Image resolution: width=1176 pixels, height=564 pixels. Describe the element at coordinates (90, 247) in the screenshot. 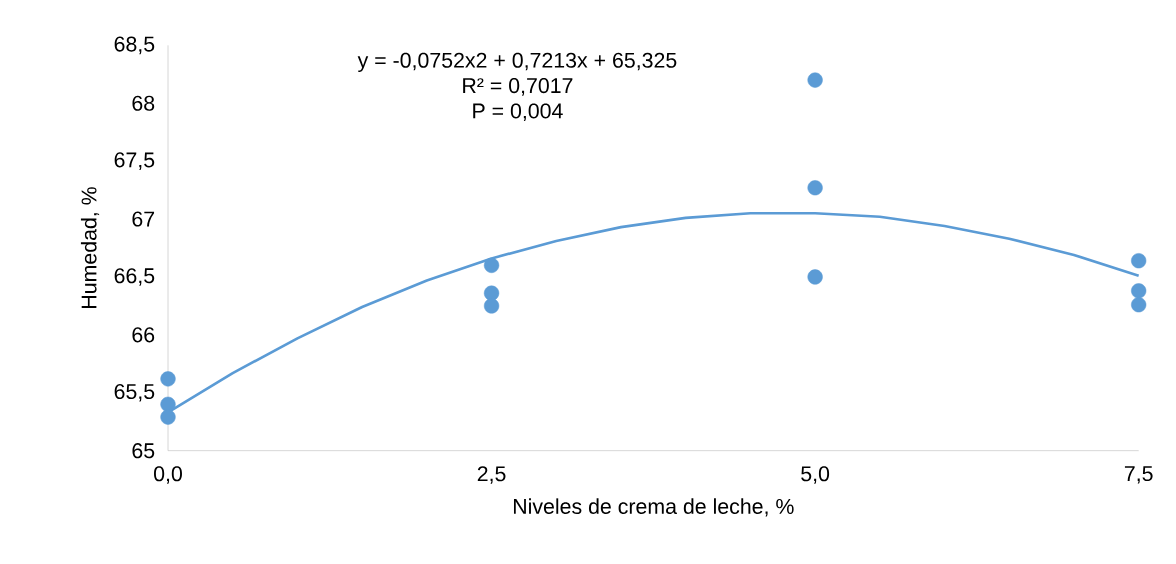

I see `y-axis-title: Humedad, %` at that location.